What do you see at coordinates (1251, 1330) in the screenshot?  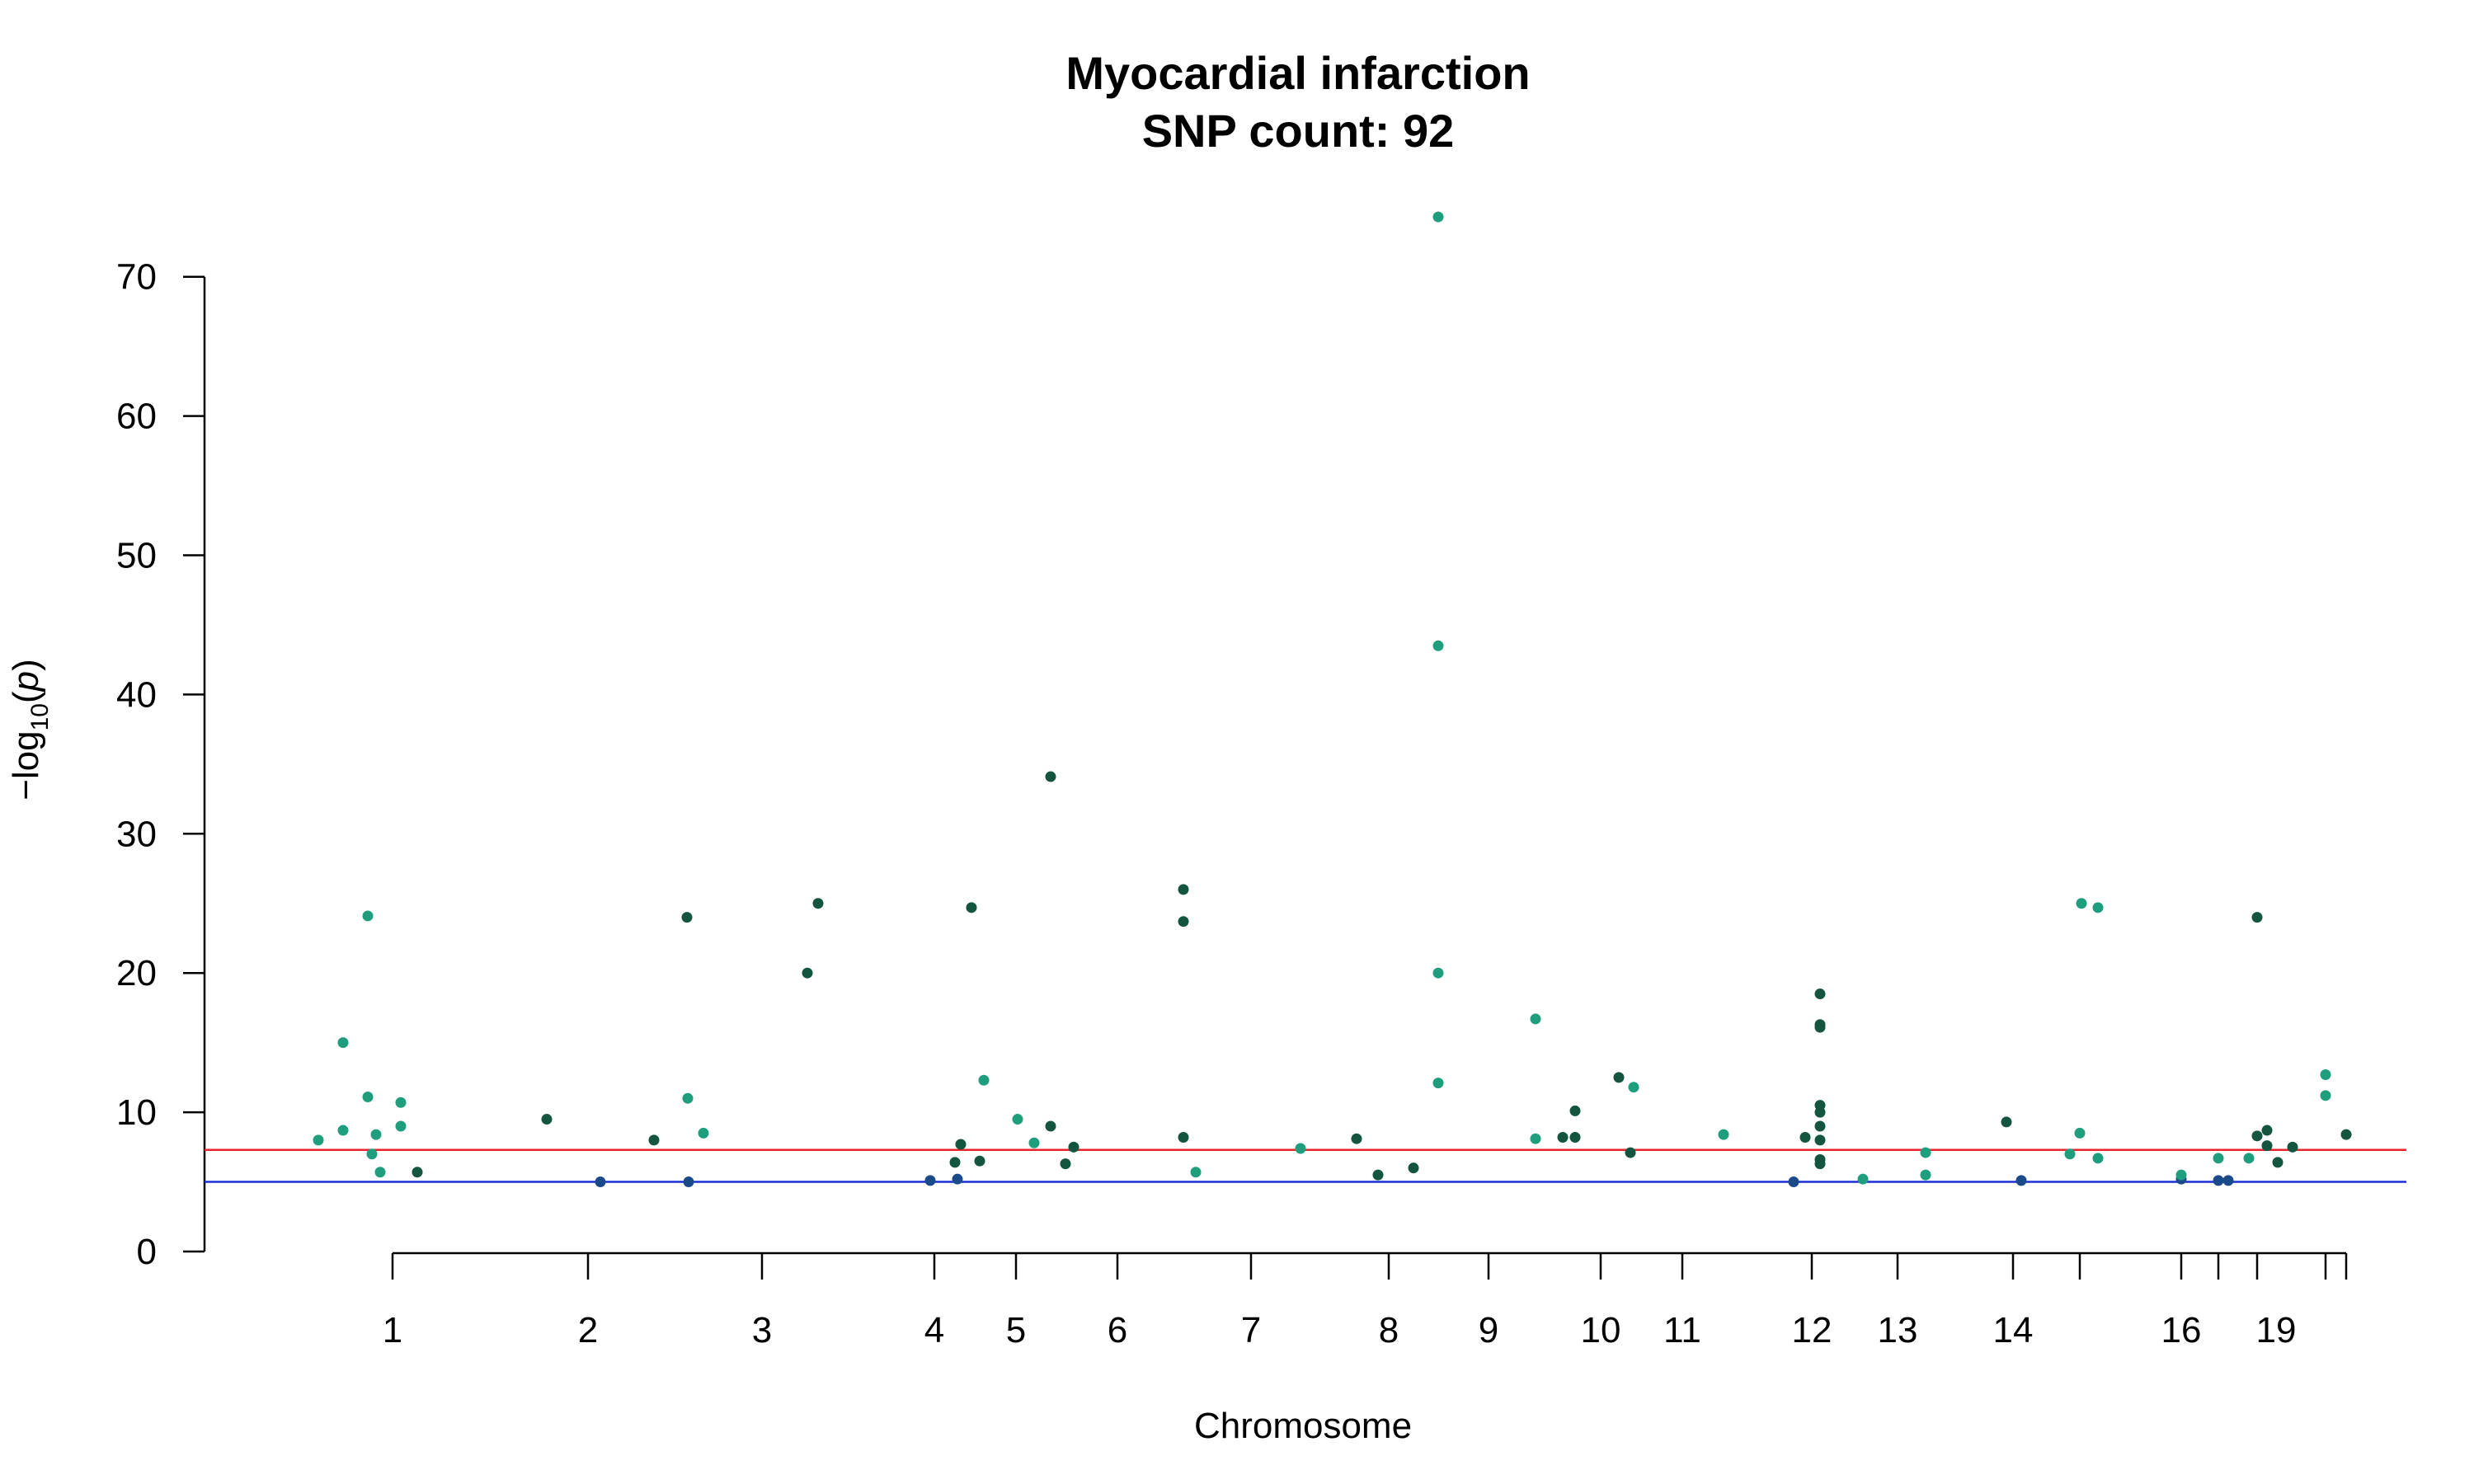 I see `x-tick-label: 7` at bounding box center [1251, 1330].